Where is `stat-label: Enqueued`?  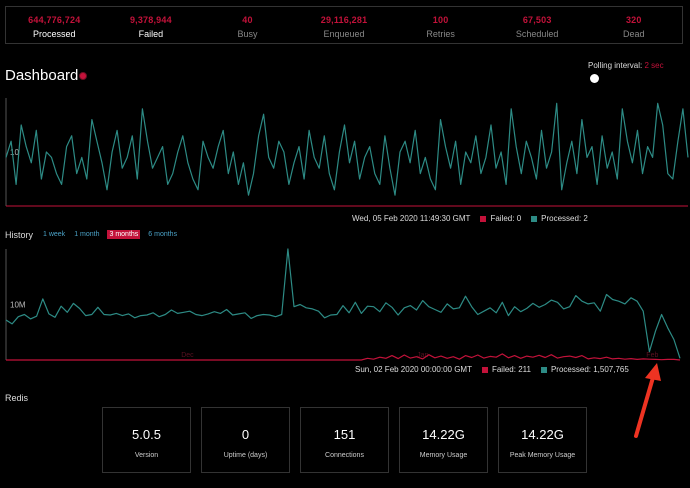 stat-label: Enqueued is located at coordinates (344, 34).